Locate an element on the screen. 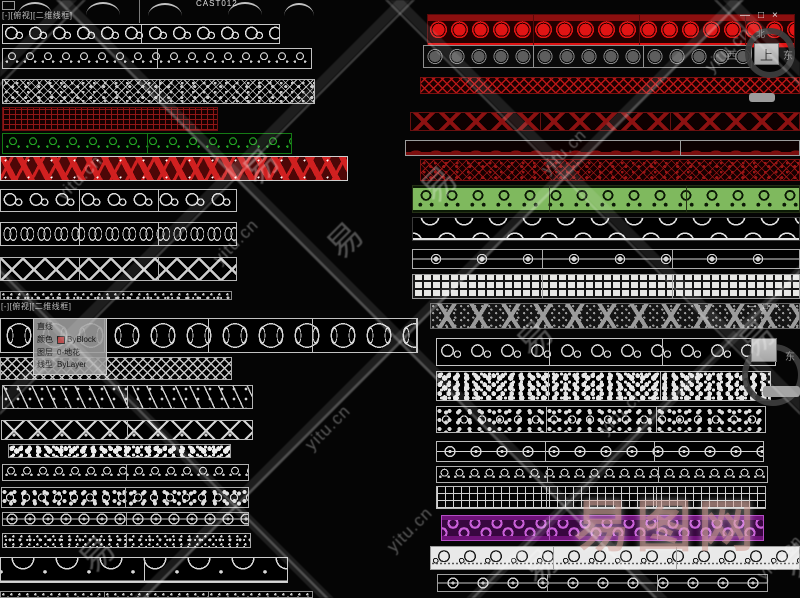  brand-watermark: 易图网 is located at coordinates (667, 526).